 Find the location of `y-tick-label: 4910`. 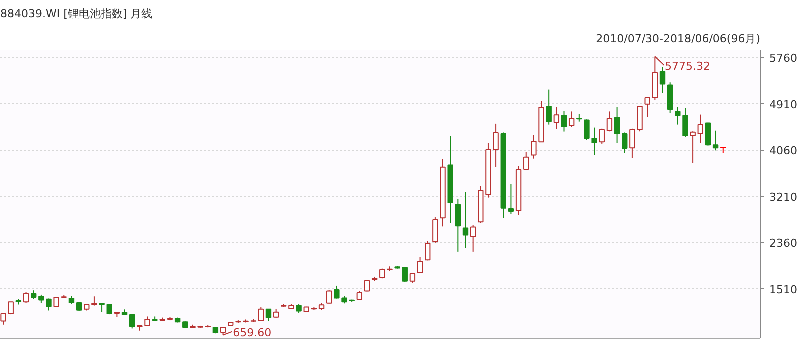

y-tick-label: 4910 is located at coordinates (784, 105).